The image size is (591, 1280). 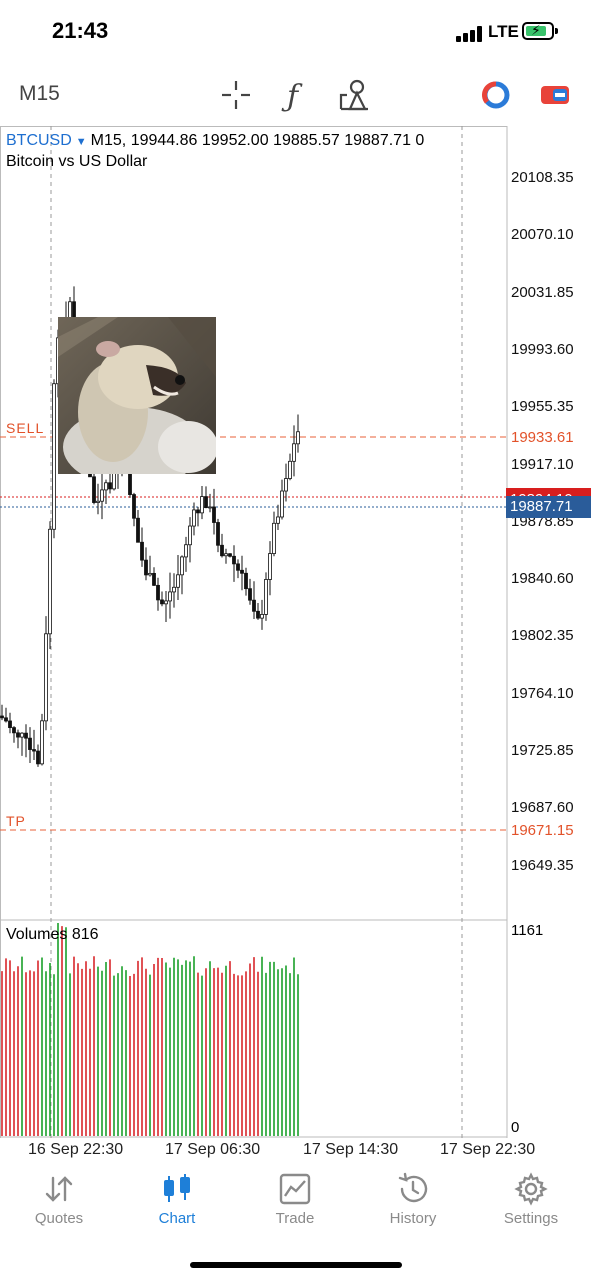 What do you see at coordinates (355, 95) in the screenshot?
I see `objects-icon` at bounding box center [355, 95].